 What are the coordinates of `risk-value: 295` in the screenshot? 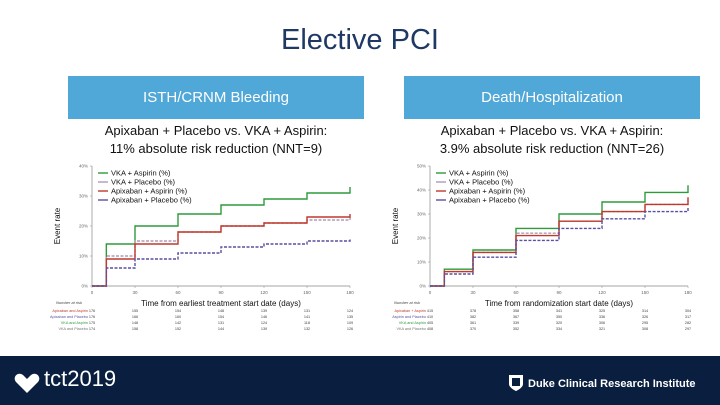 It's located at (645, 323).